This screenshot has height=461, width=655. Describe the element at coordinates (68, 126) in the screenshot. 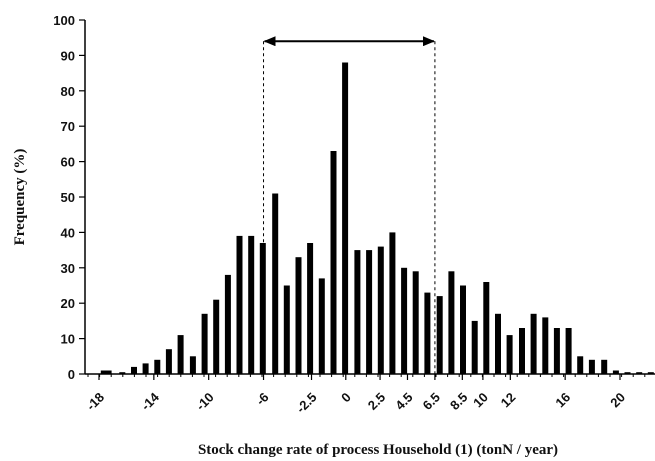

I see `y-tick-label: 70` at that location.